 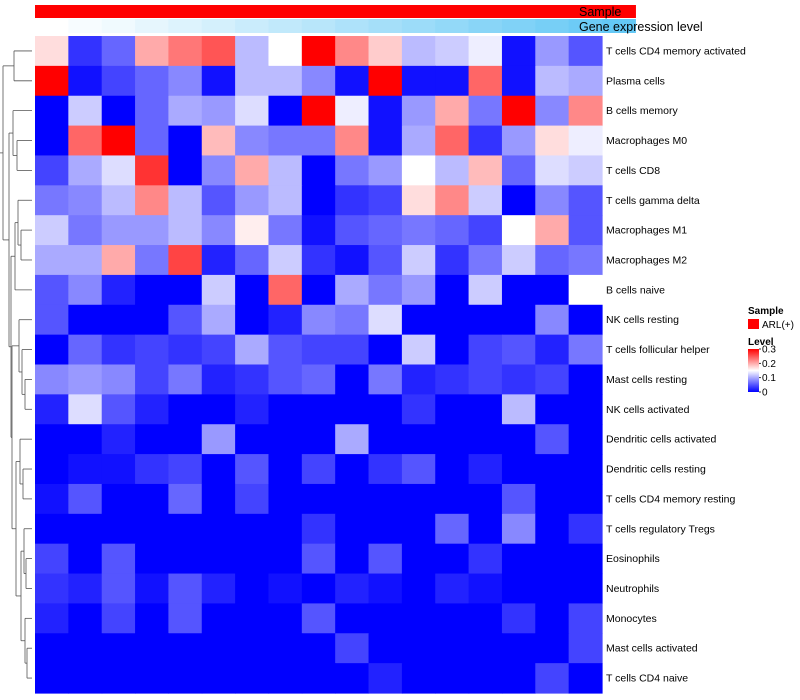 What do you see at coordinates (660, 529) in the screenshot?
I see `row-label: T cells regulatory Tregs` at bounding box center [660, 529].